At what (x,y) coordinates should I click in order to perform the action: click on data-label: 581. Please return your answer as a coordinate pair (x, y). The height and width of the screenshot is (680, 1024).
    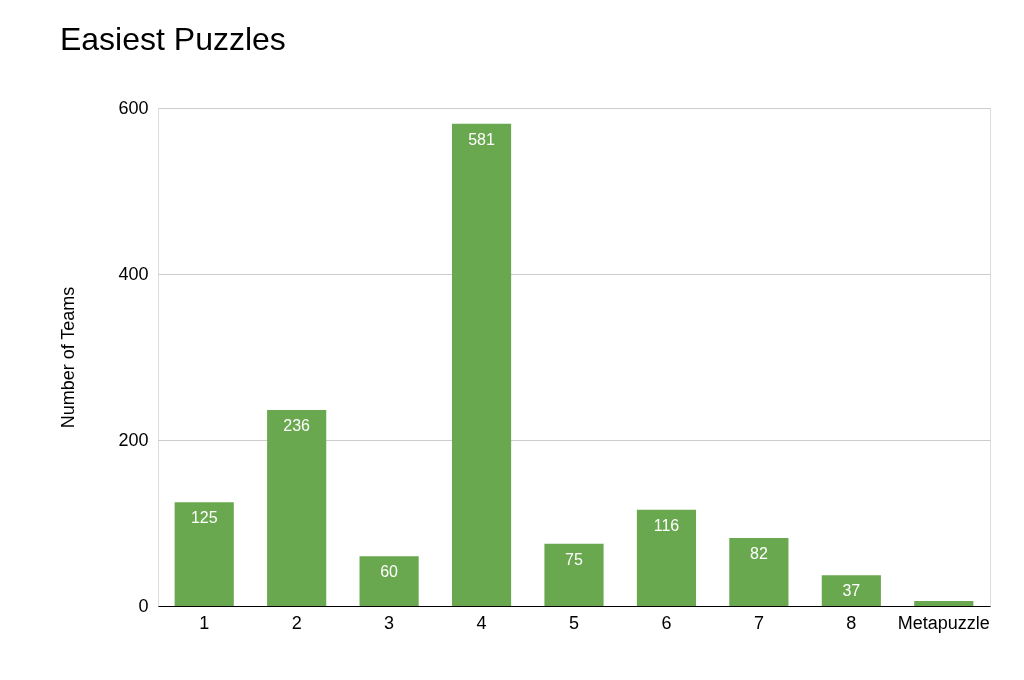
    Looking at the image, I should click on (481, 139).